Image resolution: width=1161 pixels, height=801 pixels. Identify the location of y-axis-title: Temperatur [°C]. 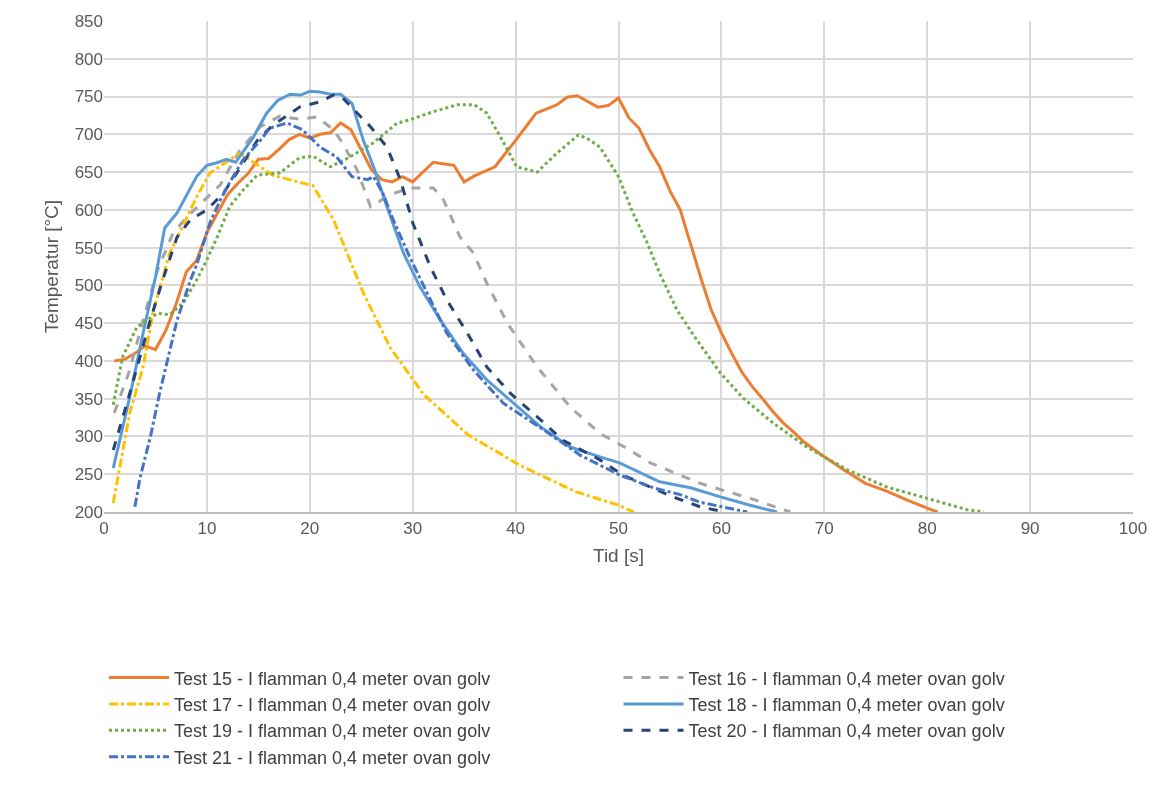
(52, 266).